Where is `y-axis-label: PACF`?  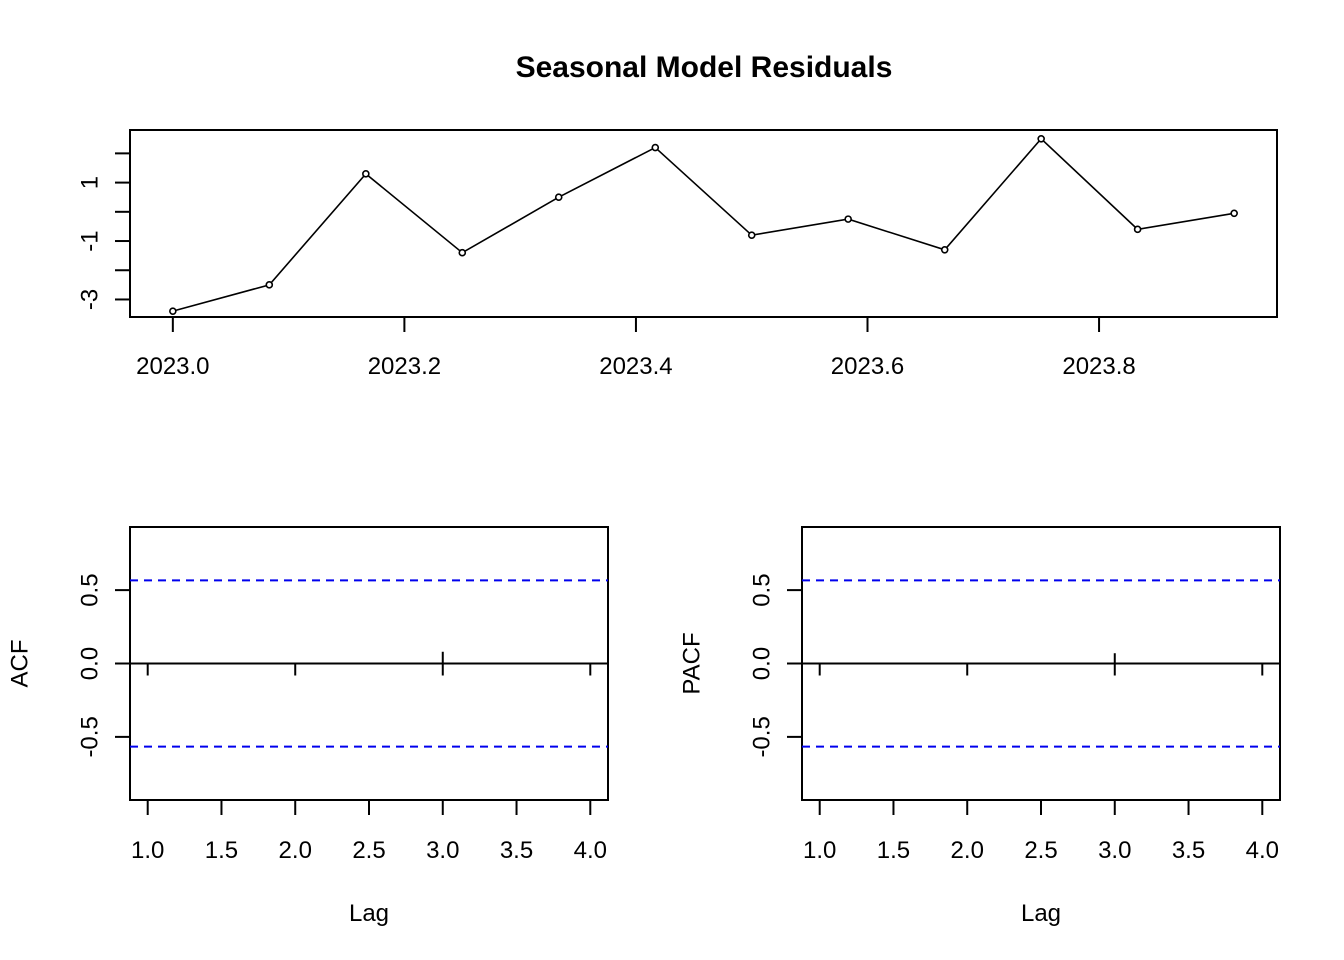
y-axis-label: PACF is located at coordinates (692, 663).